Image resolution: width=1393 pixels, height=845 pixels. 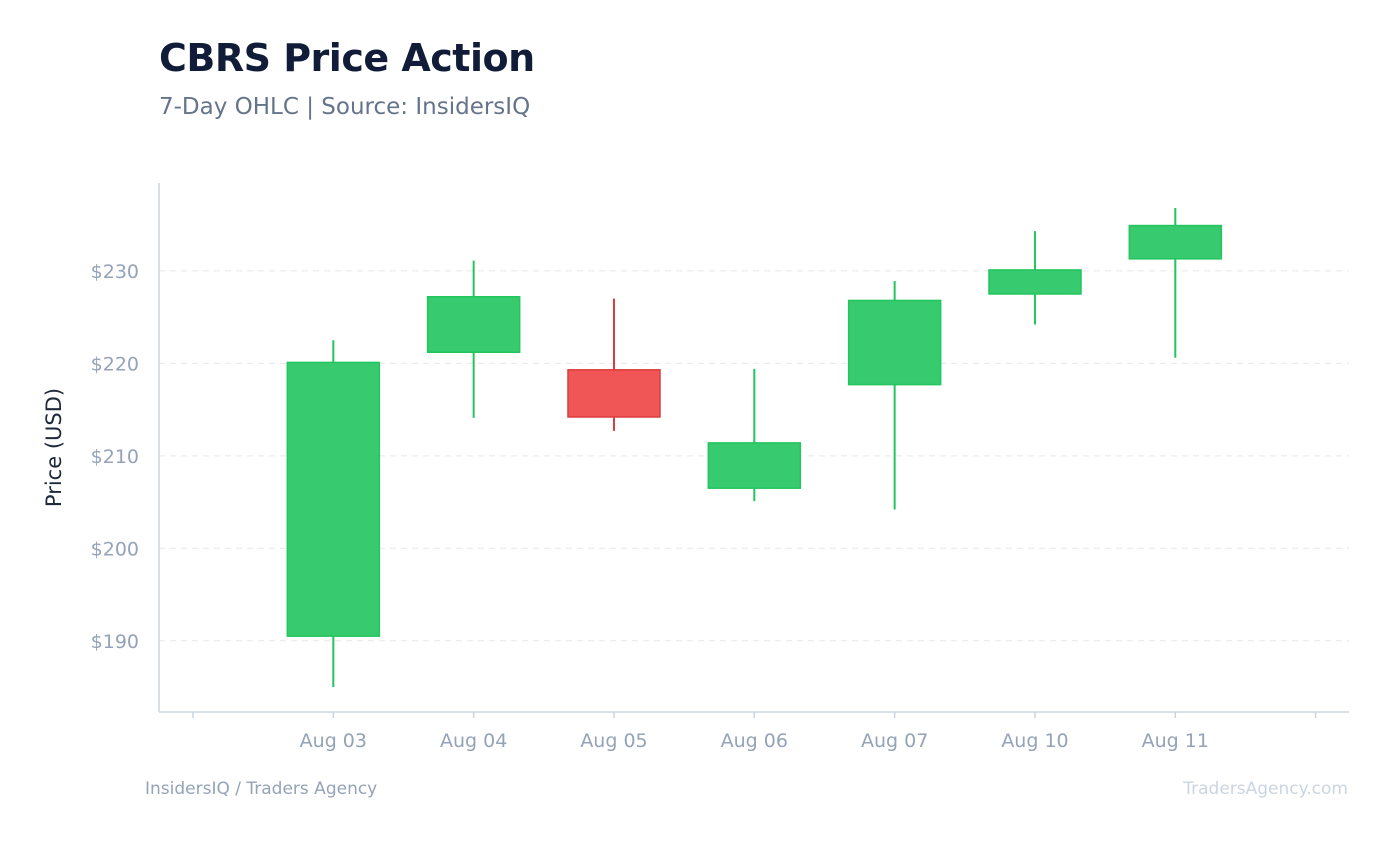 I want to click on y-ticks: $190 $200 $210 $220 $230, so click(x=115, y=457).